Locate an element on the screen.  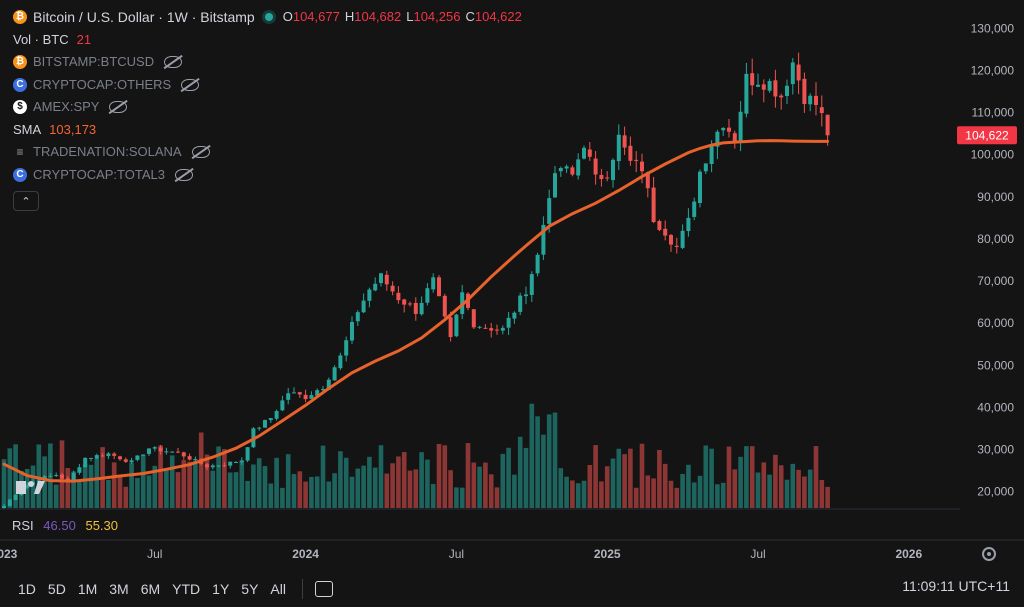
timeframe-1y: 1Y is located at coordinates (221, 588).